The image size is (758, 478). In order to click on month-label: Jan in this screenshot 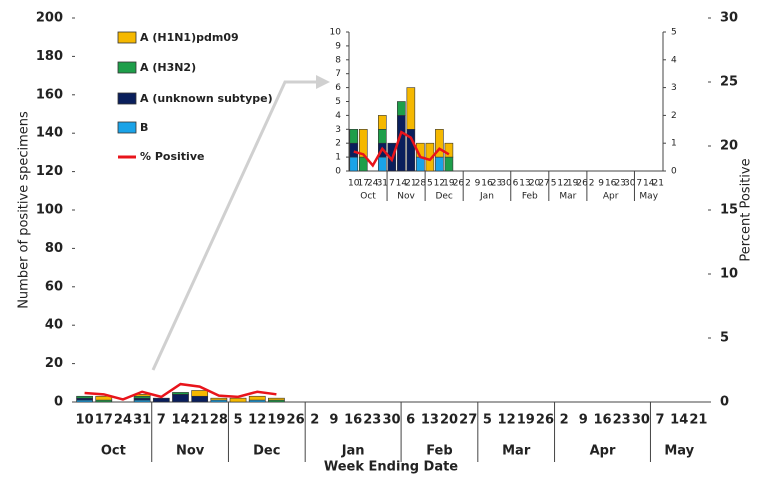, I will do `click(486, 197)`.